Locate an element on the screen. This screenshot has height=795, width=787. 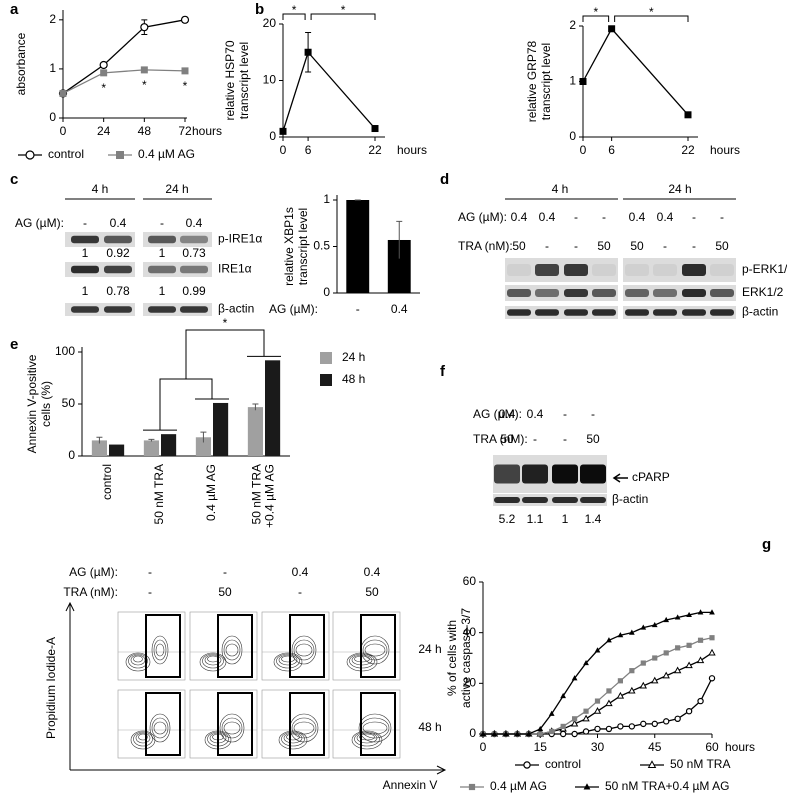
x-axis-label: AG (µM): is located at coordinates (293, 309).